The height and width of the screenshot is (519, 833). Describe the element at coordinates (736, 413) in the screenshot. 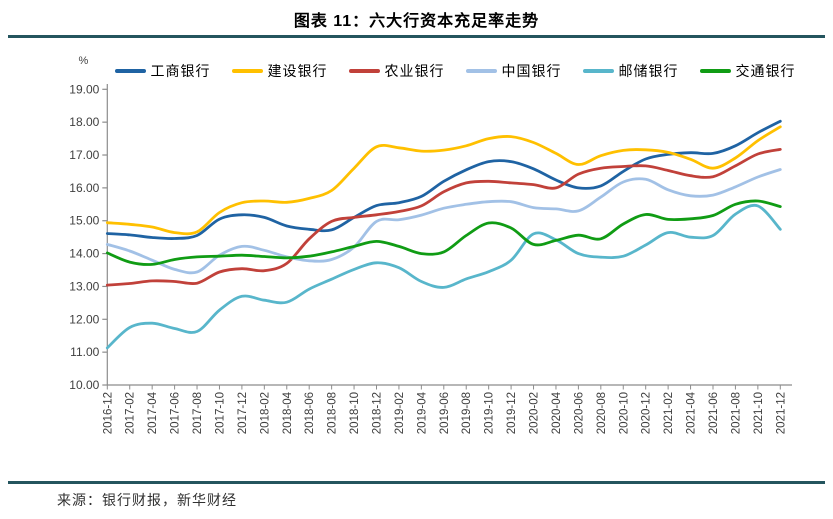

I see `x-tick-label: 2021-08` at that location.